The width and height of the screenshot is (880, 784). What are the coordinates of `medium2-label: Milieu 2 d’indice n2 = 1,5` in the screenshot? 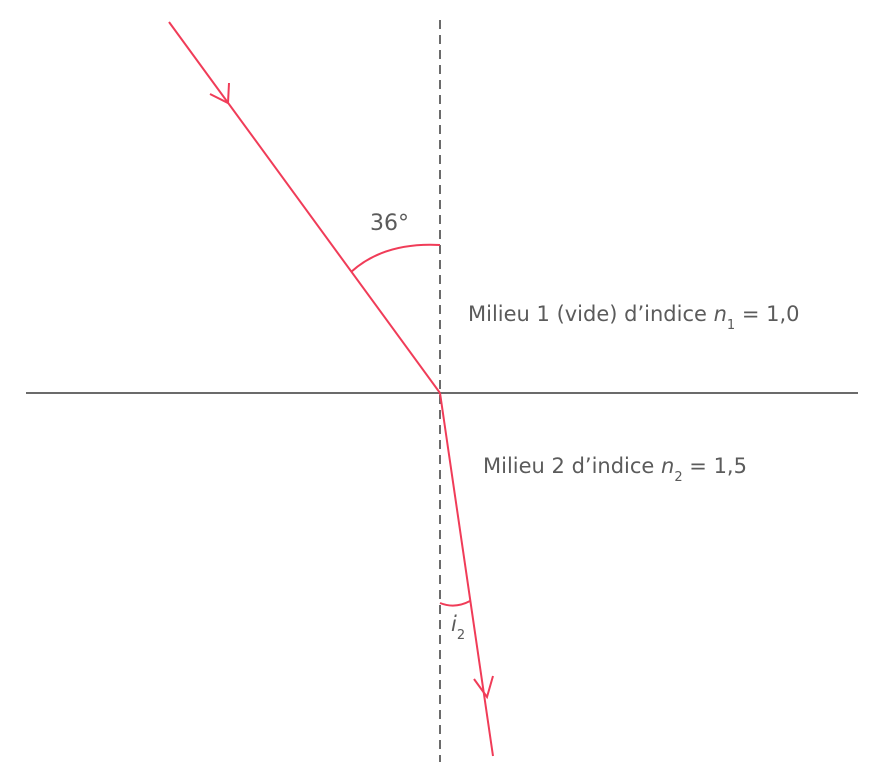 It's located at (615, 469).